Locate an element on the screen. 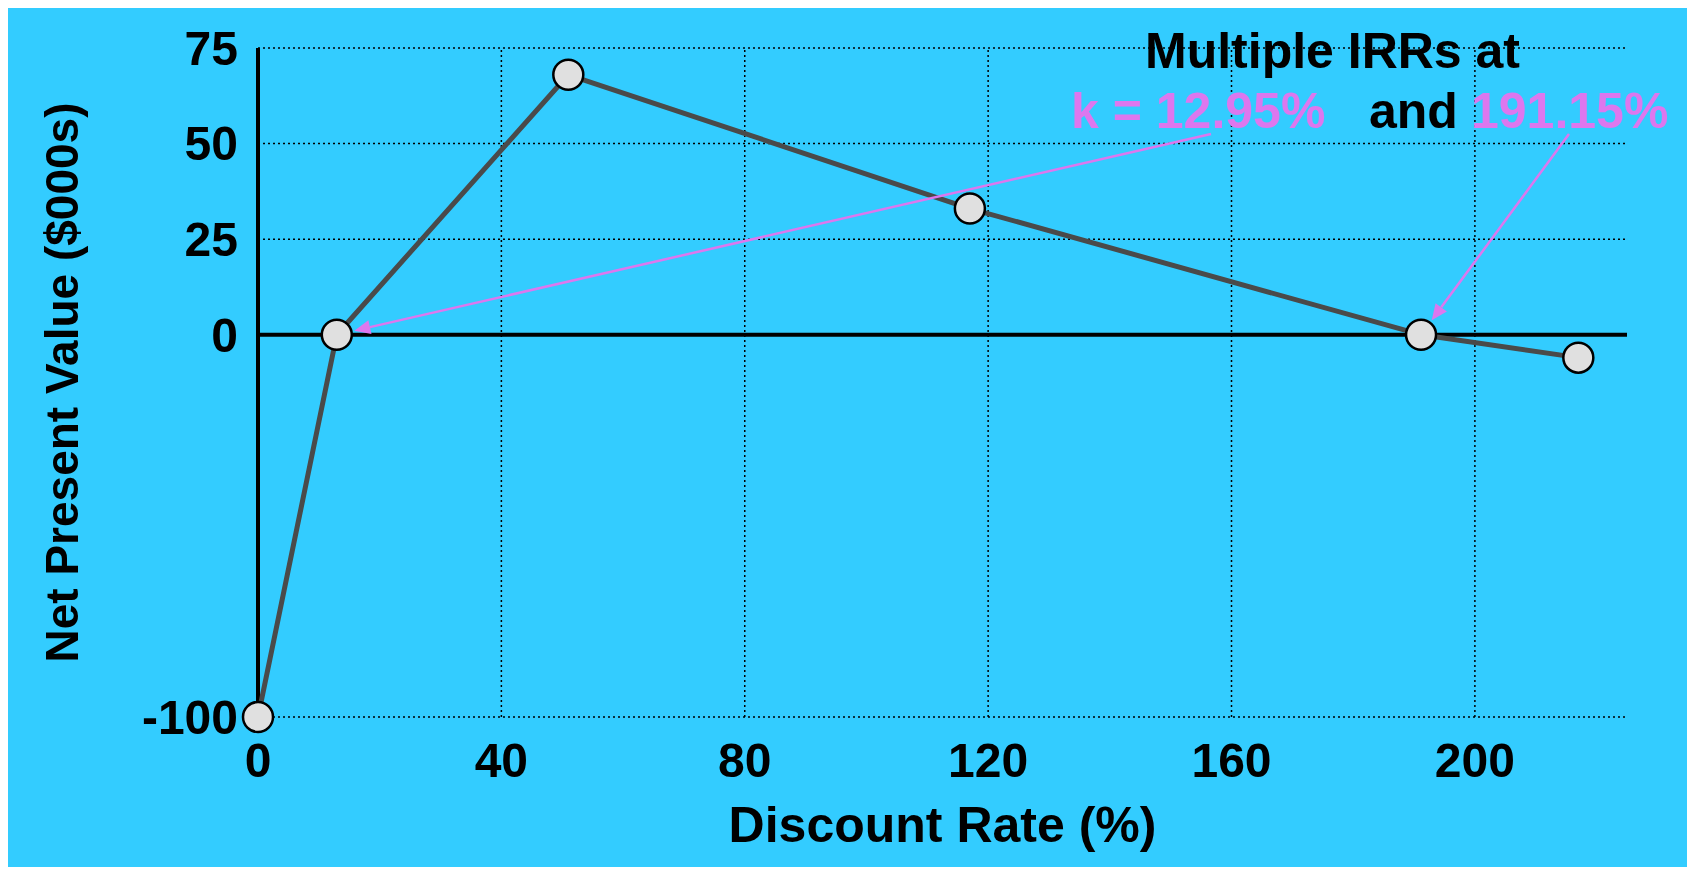 The image size is (1695, 875). y-axis-title: Net Present Value ($000s) is located at coordinates (62, 382).